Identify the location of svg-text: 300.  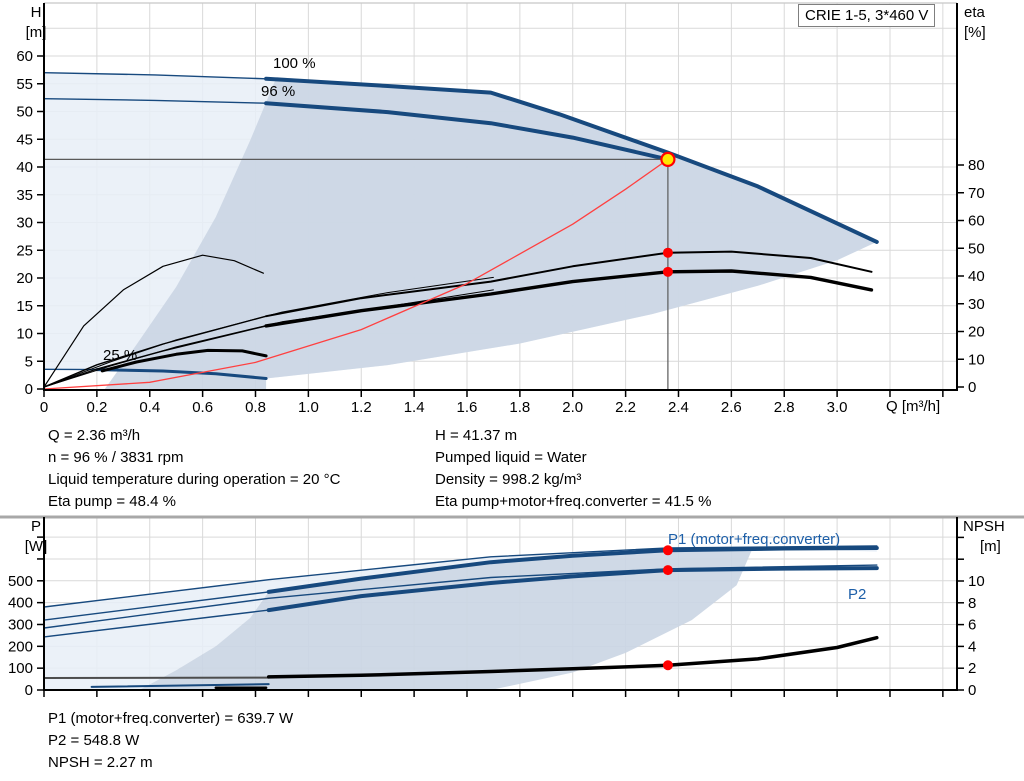
(20, 624).